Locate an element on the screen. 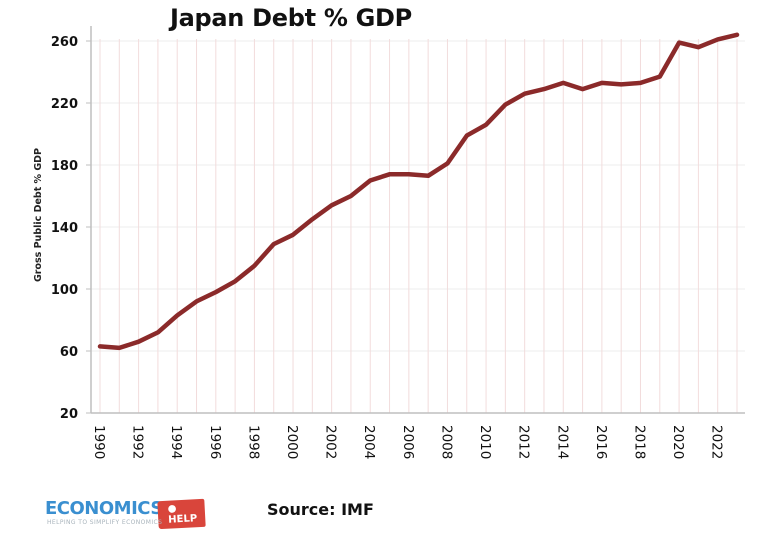 The width and height of the screenshot is (768, 533). x-tick-label: 2000 is located at coordinates (292, 442).